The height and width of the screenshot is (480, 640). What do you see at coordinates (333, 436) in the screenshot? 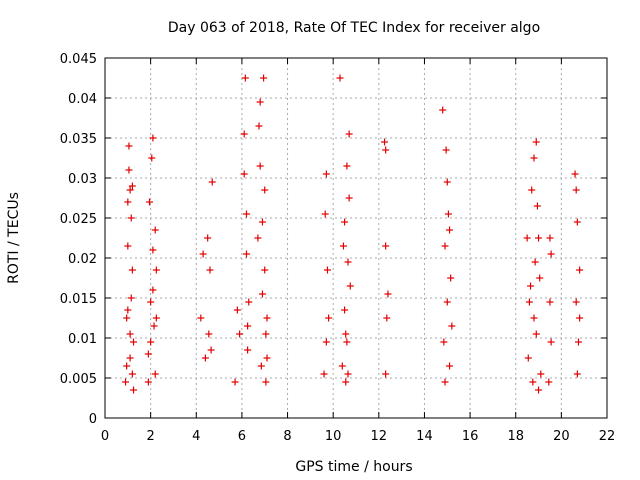
I see `x-tick-label: 10` at bounding box center [333, 436].